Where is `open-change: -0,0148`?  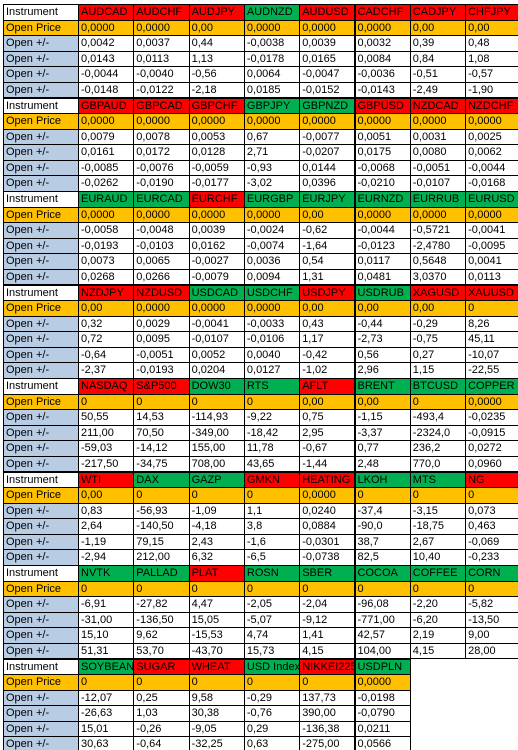
open-change: -0,0148 is located at coordinates (106, 89).